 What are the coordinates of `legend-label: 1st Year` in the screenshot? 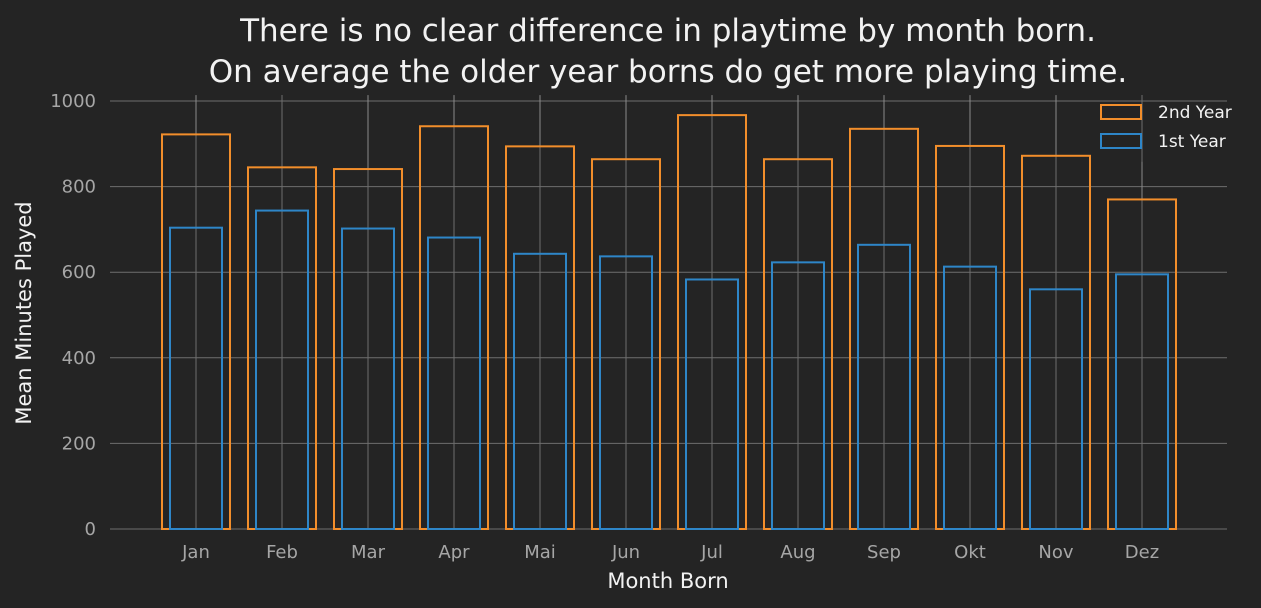 It's located at (1192, 142).